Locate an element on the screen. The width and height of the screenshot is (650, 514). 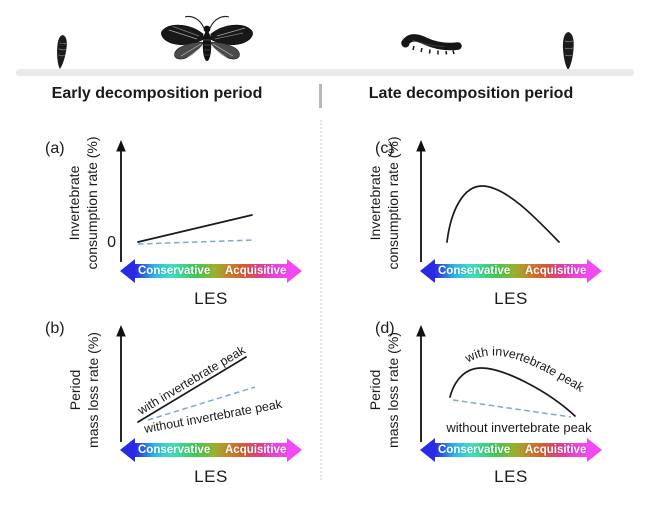
moth-forewing-right is located at coordinates (231, 34).